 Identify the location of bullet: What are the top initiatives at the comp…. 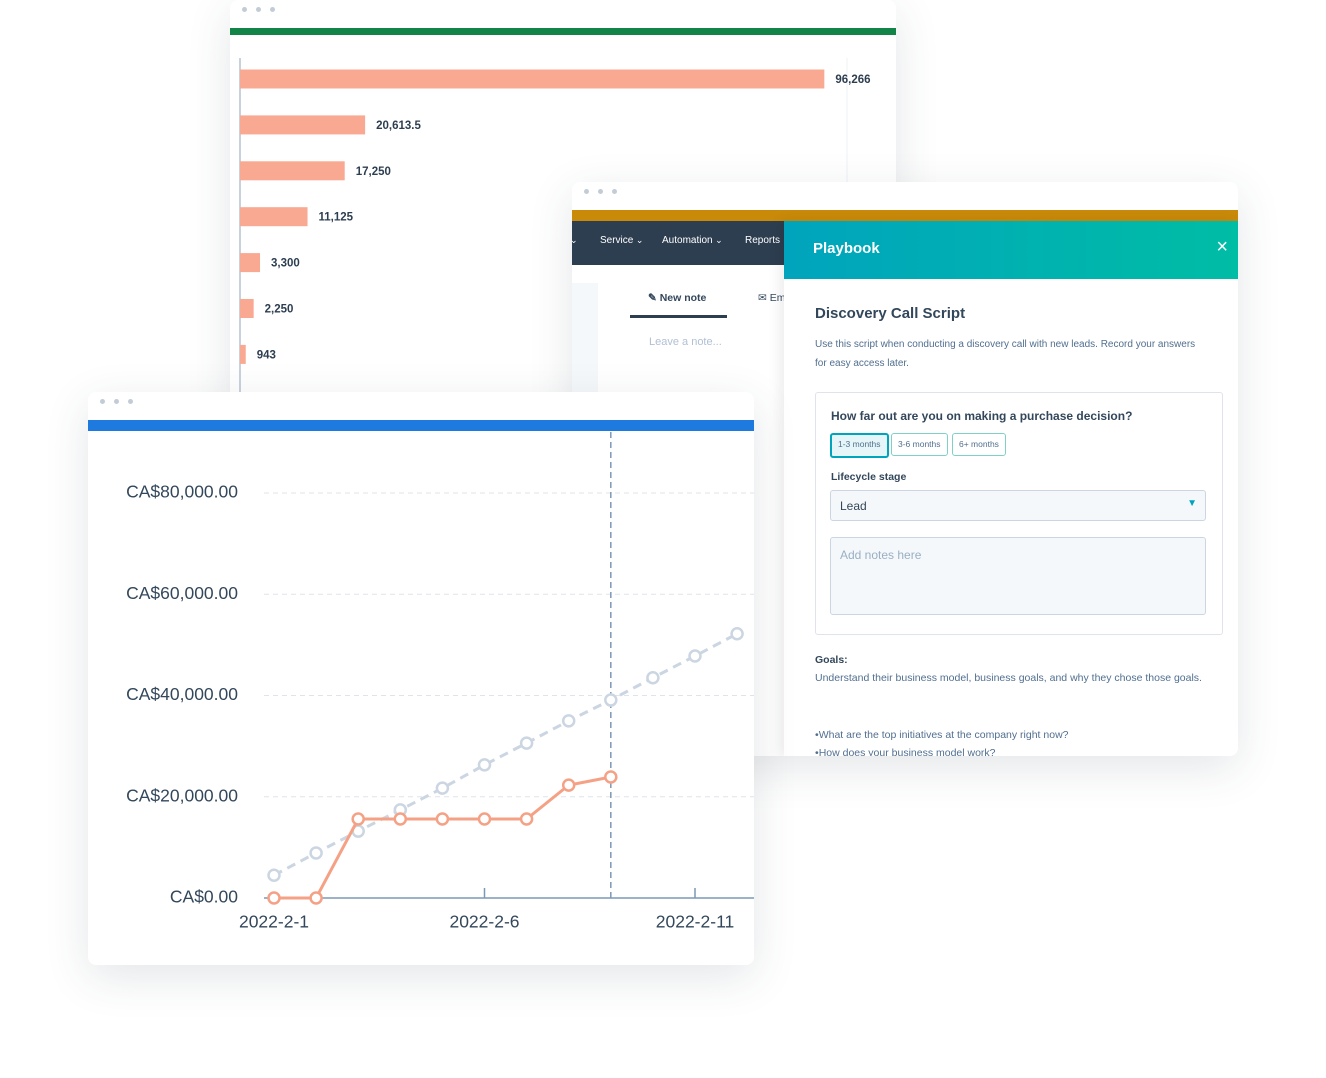
(942, 735).